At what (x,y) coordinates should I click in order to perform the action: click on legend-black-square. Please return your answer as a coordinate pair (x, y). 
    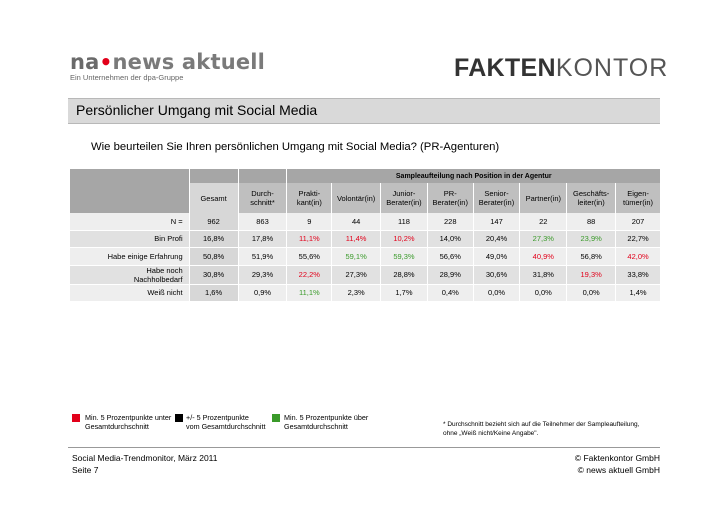
    Looking at the image, I should click on (179, 418).